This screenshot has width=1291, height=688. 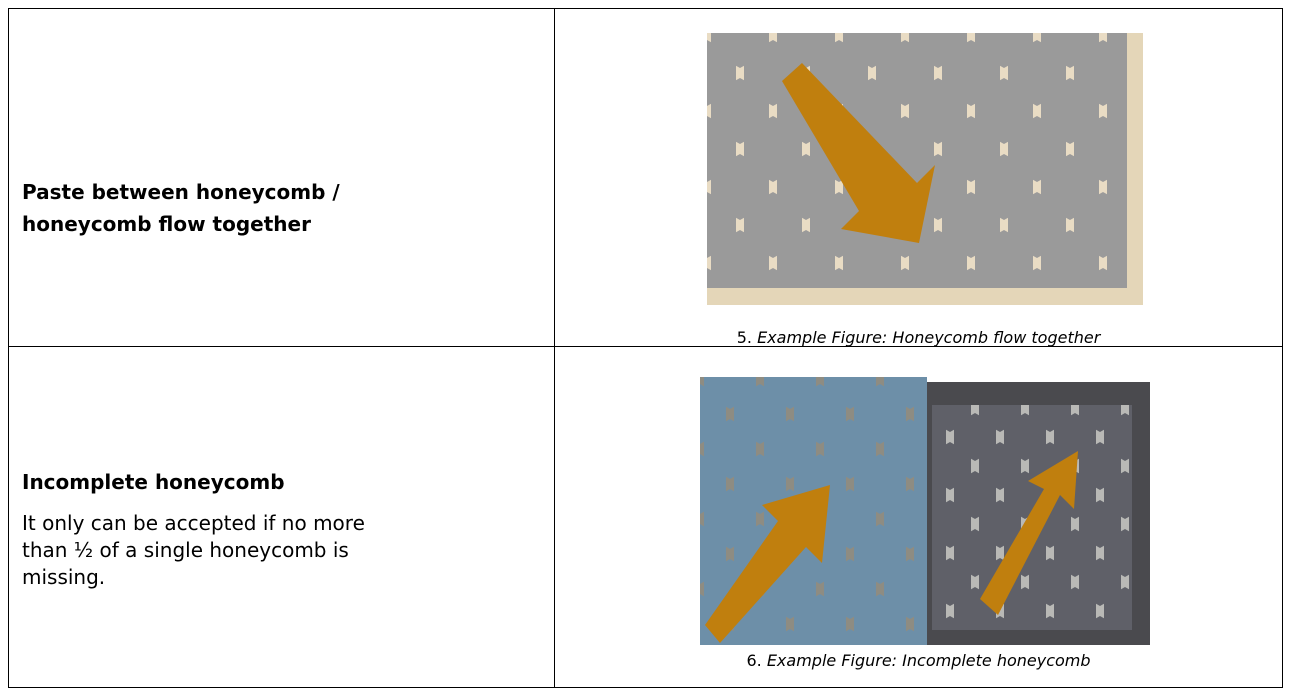 I want to click on row-title: Incomplete honeycomb, so click(x=153, y=482).